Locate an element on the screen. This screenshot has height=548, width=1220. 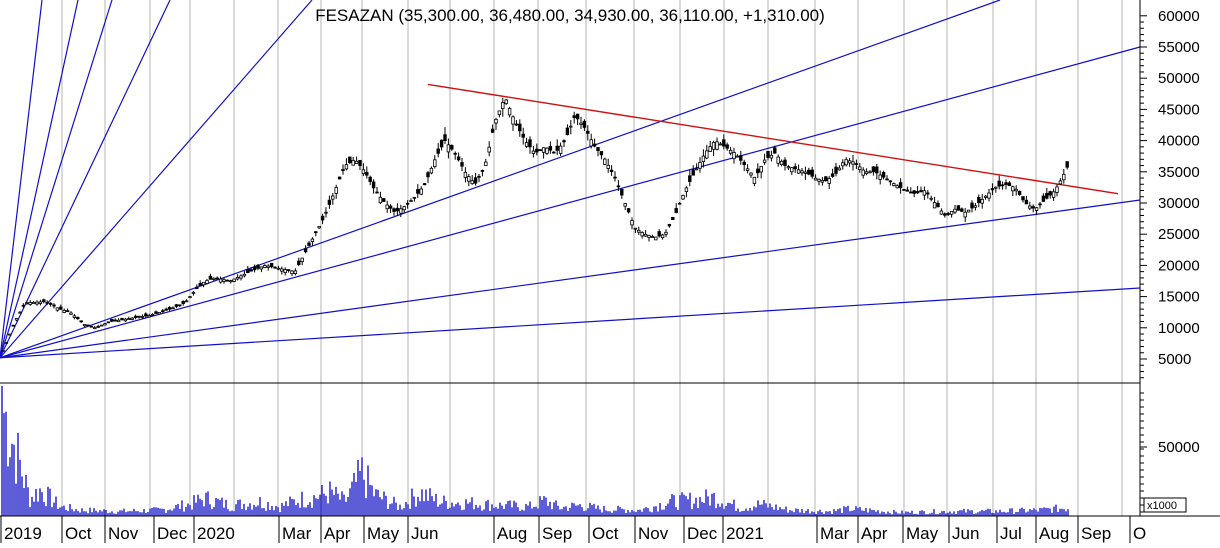
x-tick-label-O: O is located at coordinates (1139, 533).